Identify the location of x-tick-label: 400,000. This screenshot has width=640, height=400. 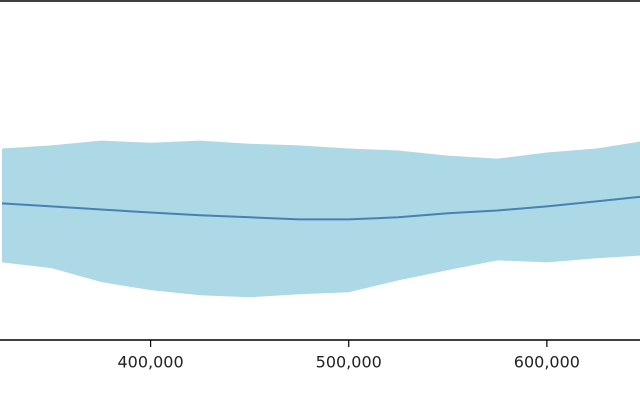
(151, 362).